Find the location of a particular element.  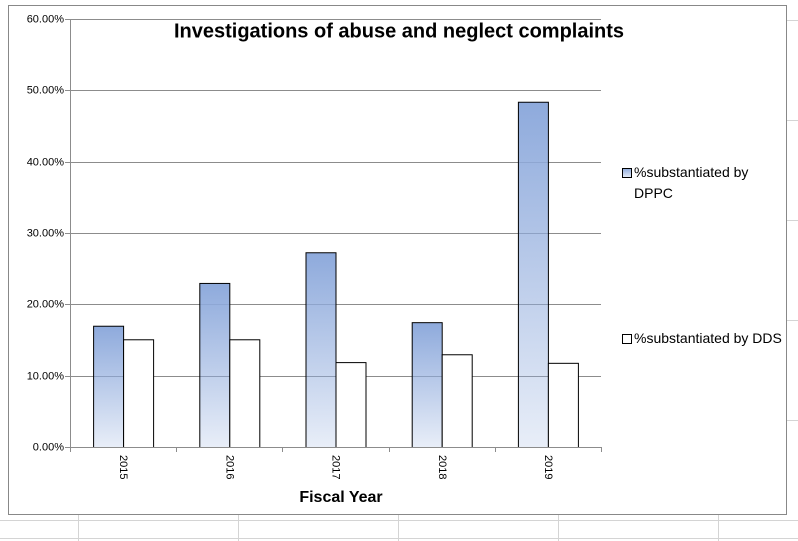

x-tick-label: 2017 is located at coordinates (336, 467).